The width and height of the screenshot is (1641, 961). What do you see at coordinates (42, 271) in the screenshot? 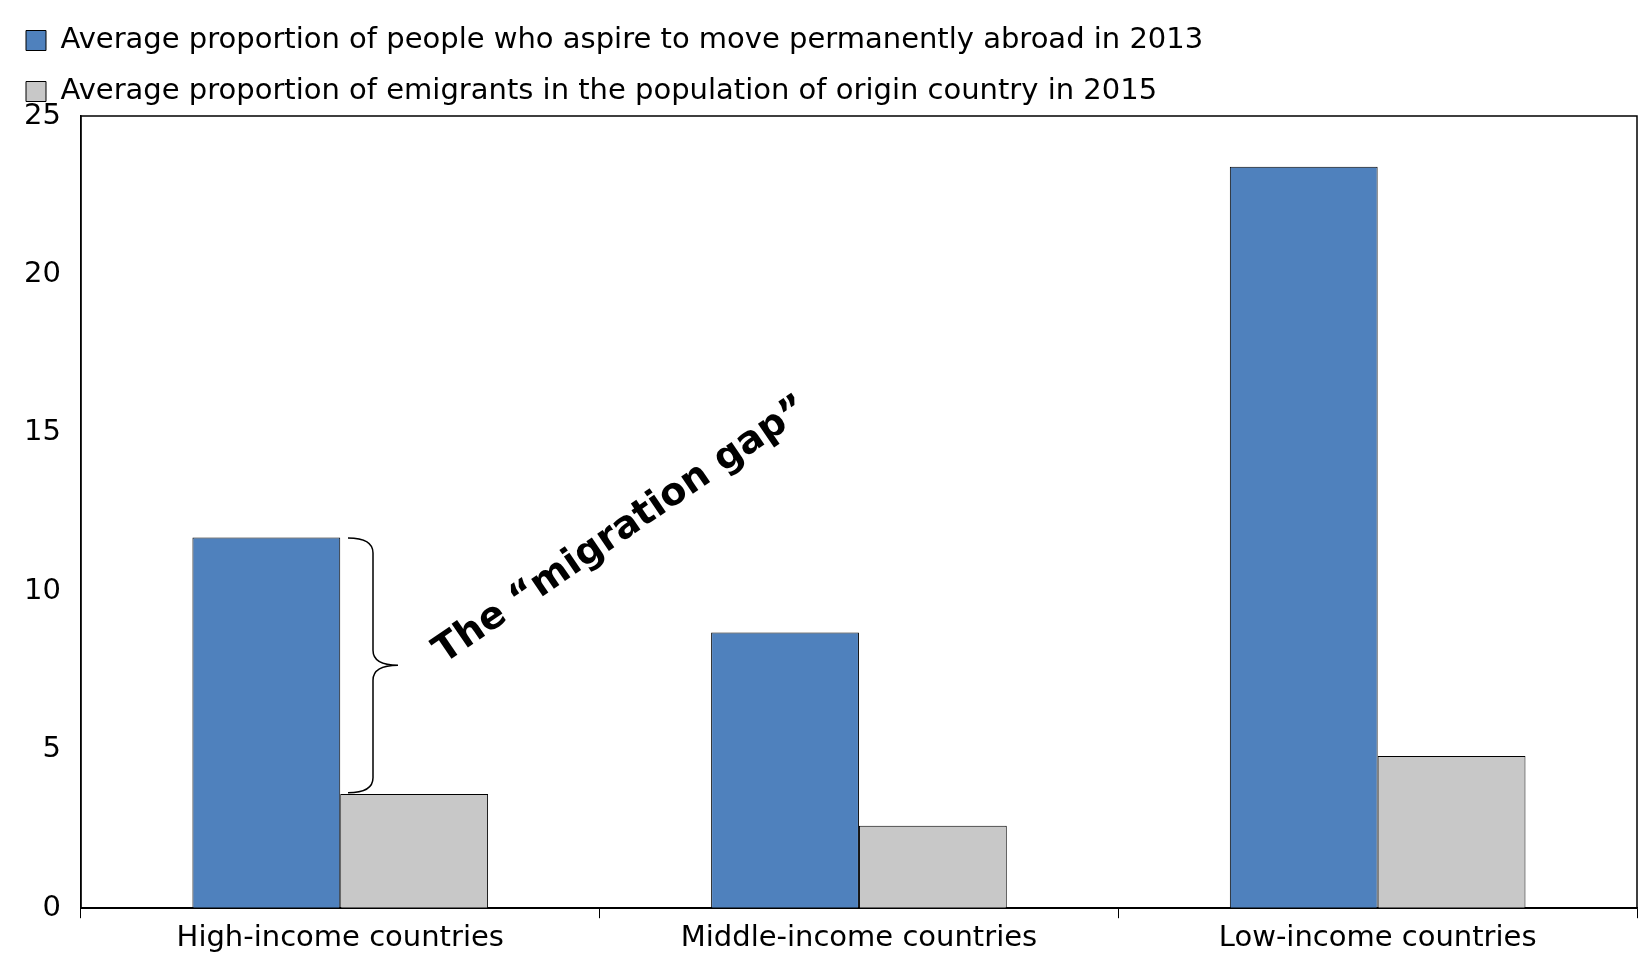
I see `y-tick-label: 20` at bounding box center [42, 271].